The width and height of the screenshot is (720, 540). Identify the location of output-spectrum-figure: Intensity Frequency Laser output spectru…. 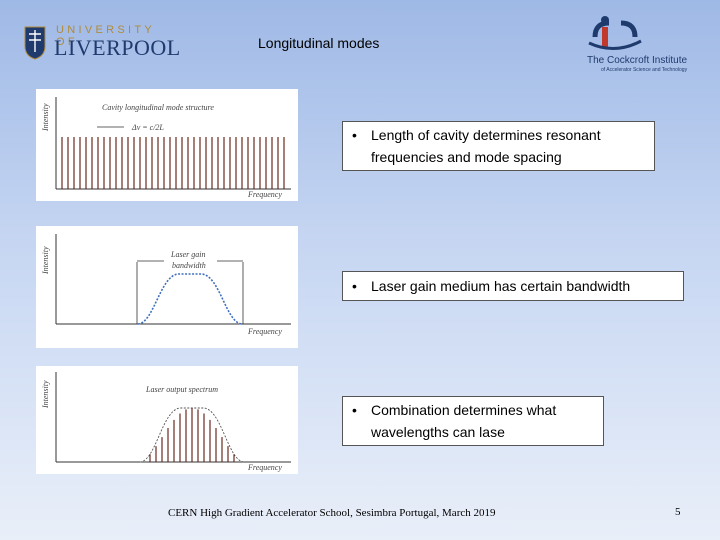
(167, 420).